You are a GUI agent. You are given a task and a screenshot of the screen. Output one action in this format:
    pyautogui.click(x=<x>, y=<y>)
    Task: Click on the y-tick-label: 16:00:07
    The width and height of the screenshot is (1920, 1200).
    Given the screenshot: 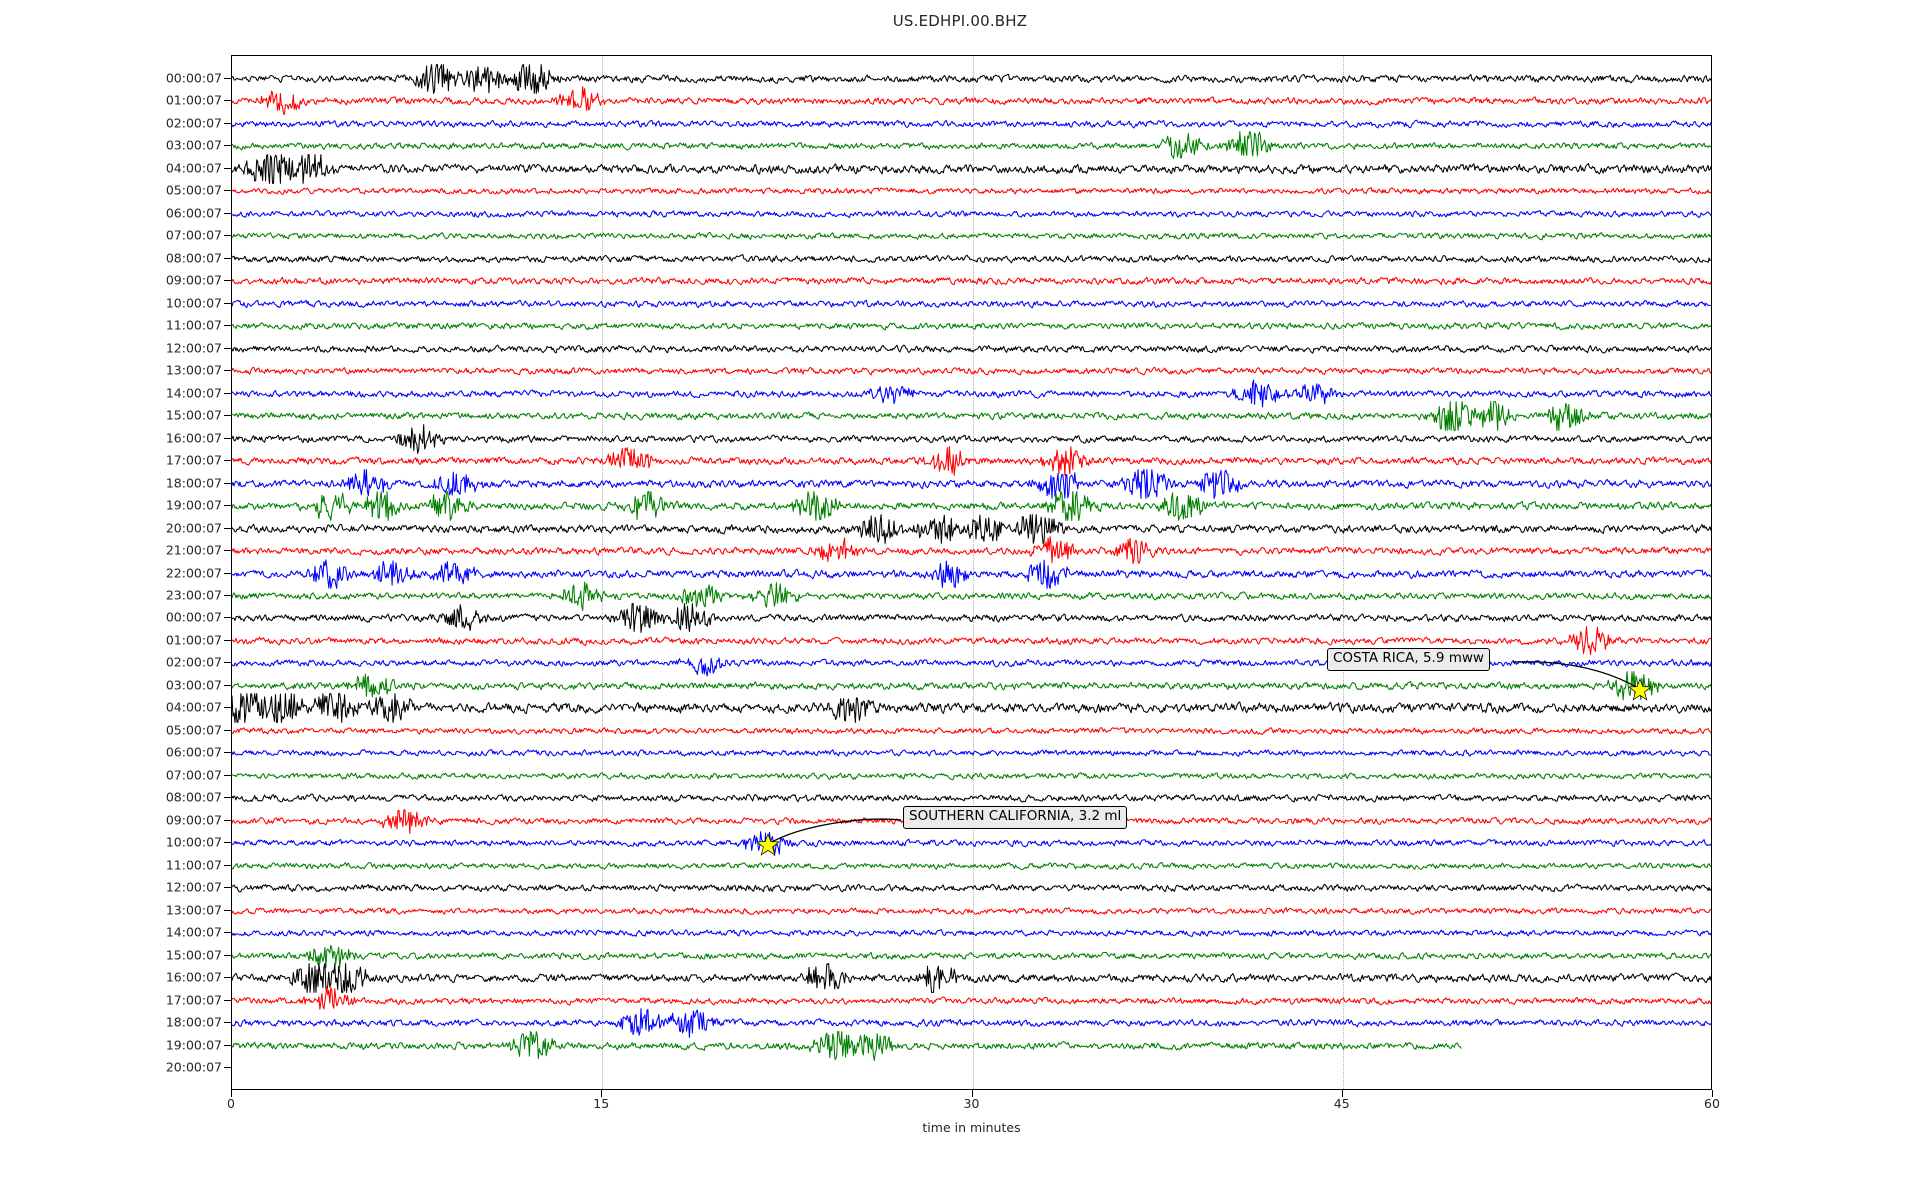 What is the action you would take?
    pyautogui.click(x=193, y=977)
    